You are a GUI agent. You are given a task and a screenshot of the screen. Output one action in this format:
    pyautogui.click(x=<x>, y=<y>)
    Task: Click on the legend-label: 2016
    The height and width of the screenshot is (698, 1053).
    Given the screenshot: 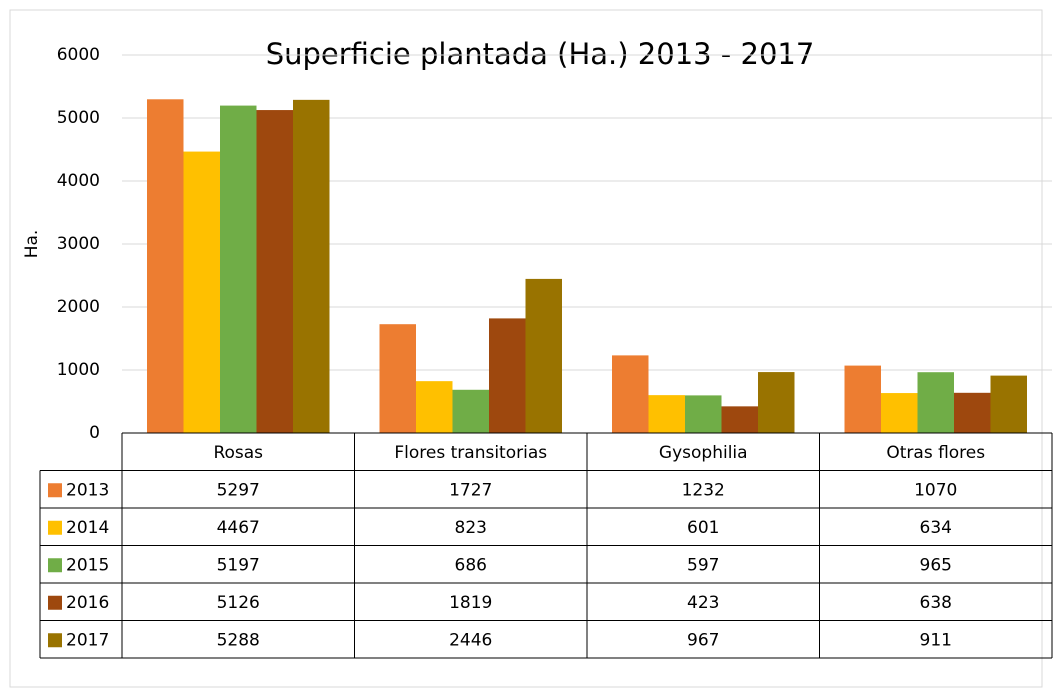 What is the action you would take?
    pyautogui.click(x=87, y=603)
    